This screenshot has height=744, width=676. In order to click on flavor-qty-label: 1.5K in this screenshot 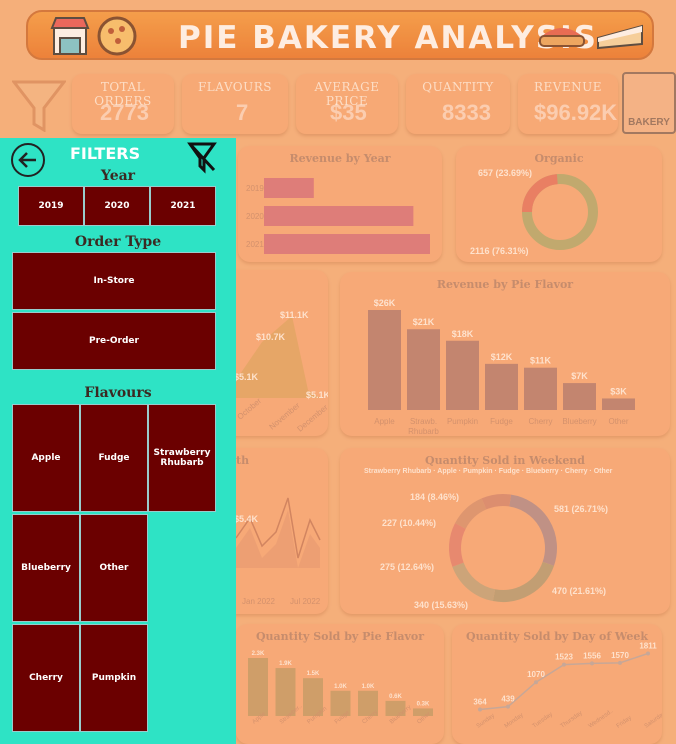, I will do `click(313, 674)`.